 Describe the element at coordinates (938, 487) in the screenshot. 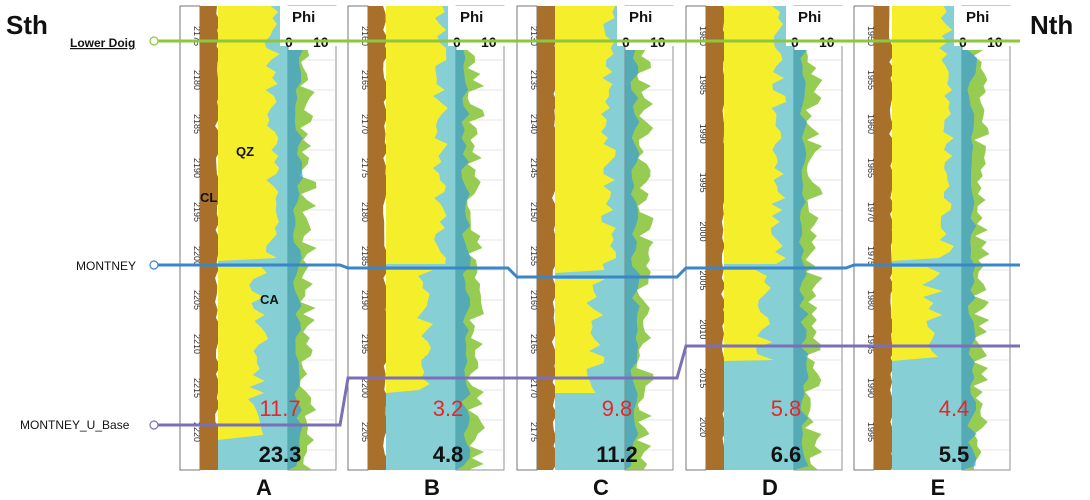

I see `well-id-label: E` at that location.